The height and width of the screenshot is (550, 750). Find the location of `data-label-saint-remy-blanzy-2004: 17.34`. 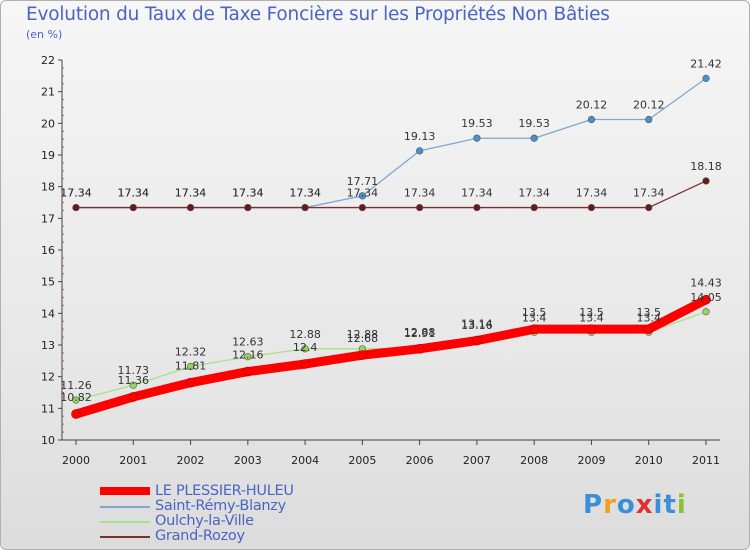

data-label-saint-remy-blanzy-2004: 17.34 is located at coordinates (305, 193).